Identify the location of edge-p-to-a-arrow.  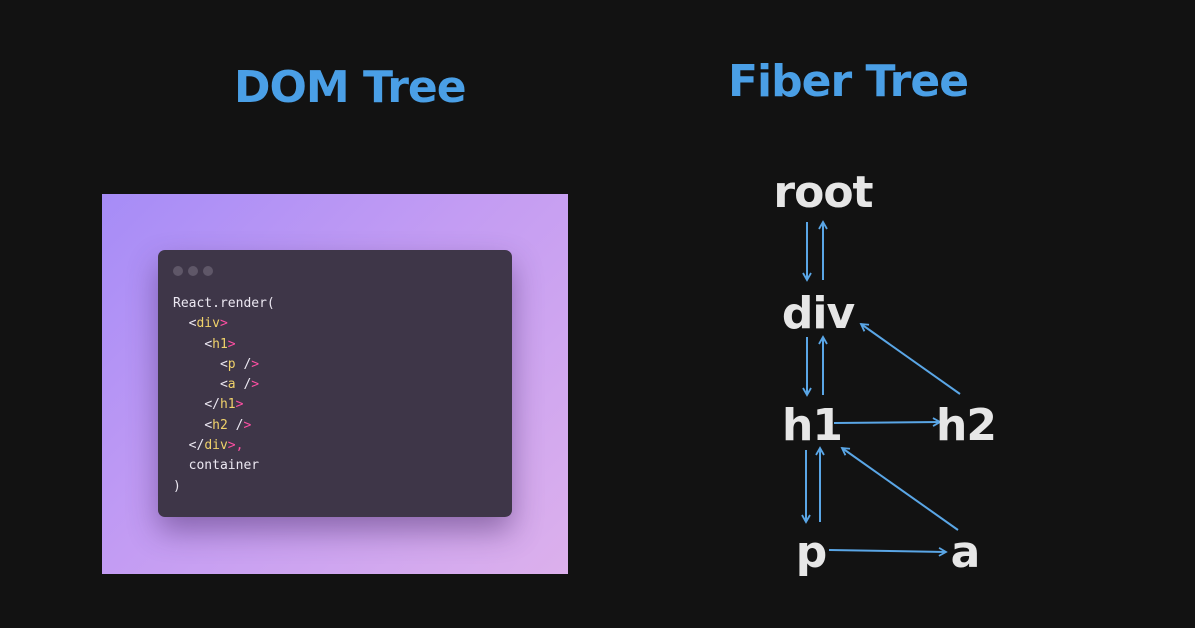
(888, 552).